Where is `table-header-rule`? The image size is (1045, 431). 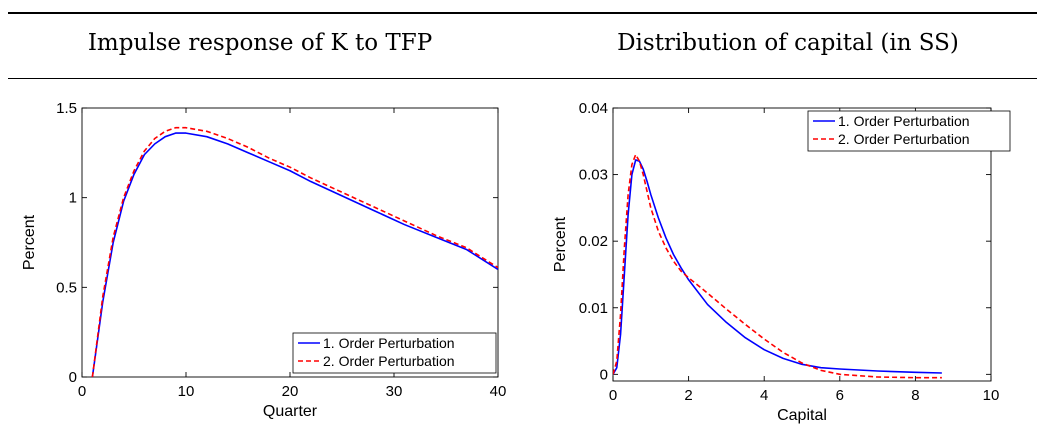
table-header-rule is located at coordinates (522, 78).